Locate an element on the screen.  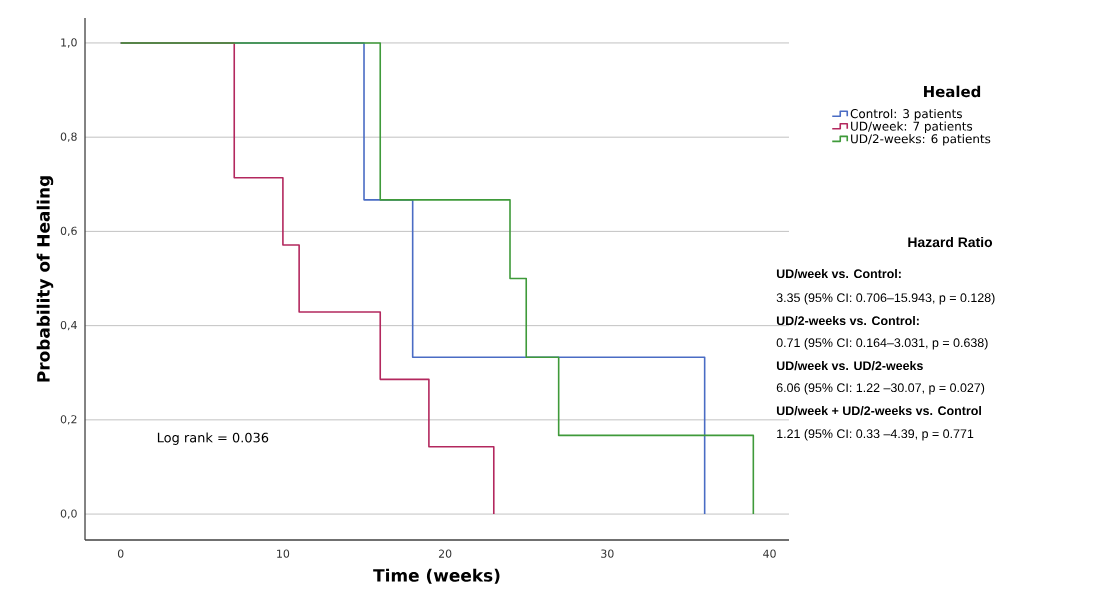
y-tick-label: 0,2 is located at coordinates (68, 420).